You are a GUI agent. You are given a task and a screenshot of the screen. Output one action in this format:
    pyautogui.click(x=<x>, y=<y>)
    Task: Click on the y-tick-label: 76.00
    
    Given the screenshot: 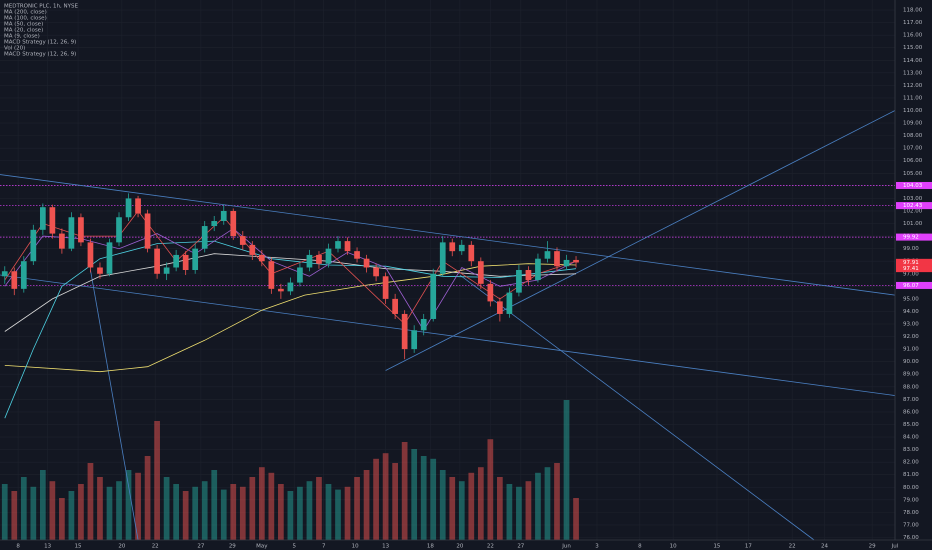 What is the action you would take?
    pyautogui.click(x=911, y=538)
    